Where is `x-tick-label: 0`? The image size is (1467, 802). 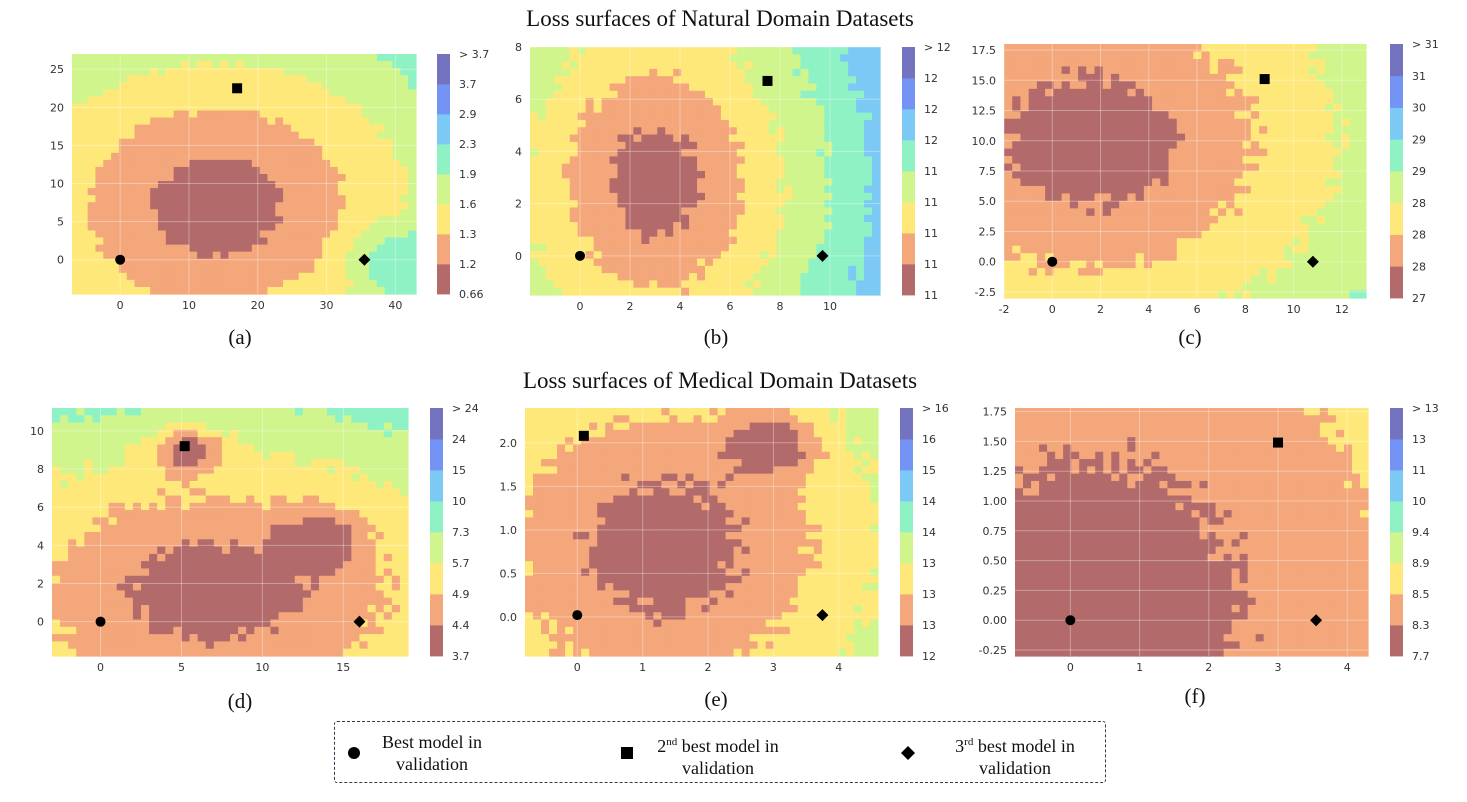
x-tick-label: 0 is located at coordinates (120, 305).